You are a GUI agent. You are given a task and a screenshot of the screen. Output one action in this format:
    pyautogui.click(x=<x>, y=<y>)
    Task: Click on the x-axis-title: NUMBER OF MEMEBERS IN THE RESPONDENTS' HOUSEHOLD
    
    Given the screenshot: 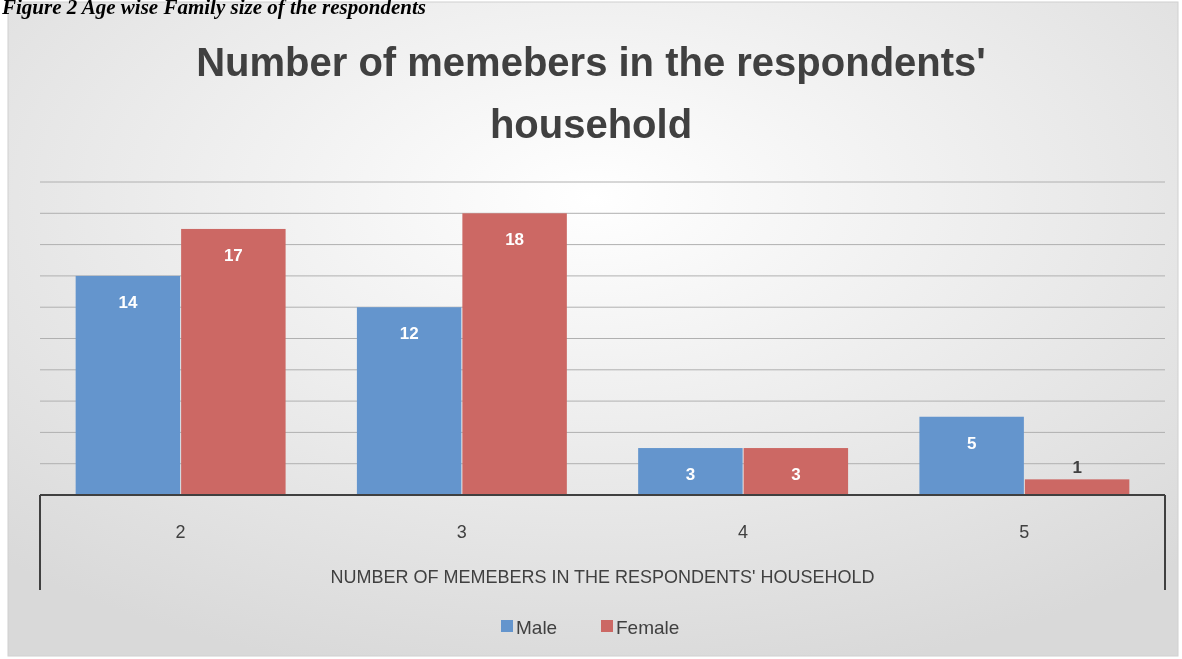 What is the action you would take?
    pyautogui.click(x=602, y=577)
    